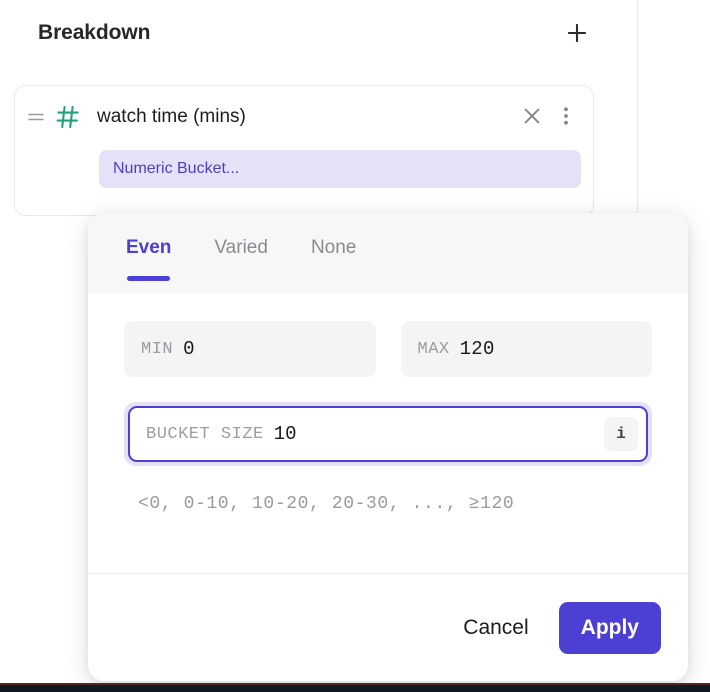  I want to click on hash-icon, so click(68, 117).